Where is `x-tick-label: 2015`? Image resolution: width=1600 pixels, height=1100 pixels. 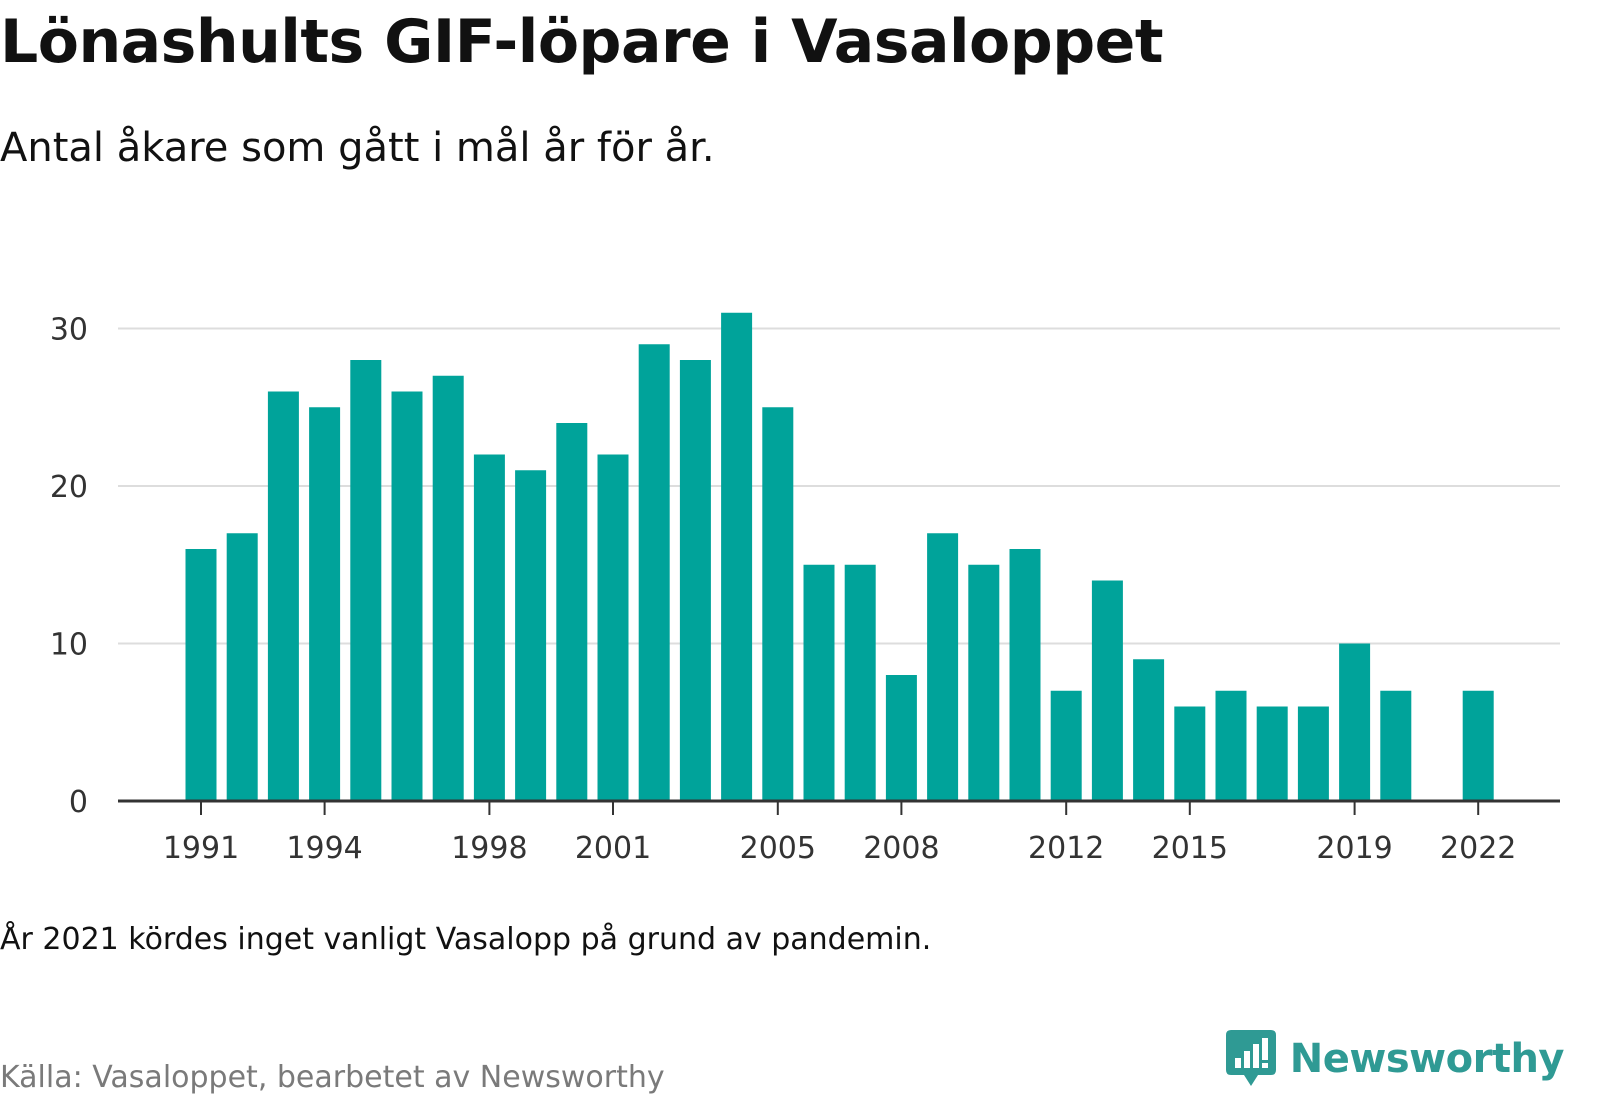
x-tick-label: 2015 is located at coordinates (1190, 845).